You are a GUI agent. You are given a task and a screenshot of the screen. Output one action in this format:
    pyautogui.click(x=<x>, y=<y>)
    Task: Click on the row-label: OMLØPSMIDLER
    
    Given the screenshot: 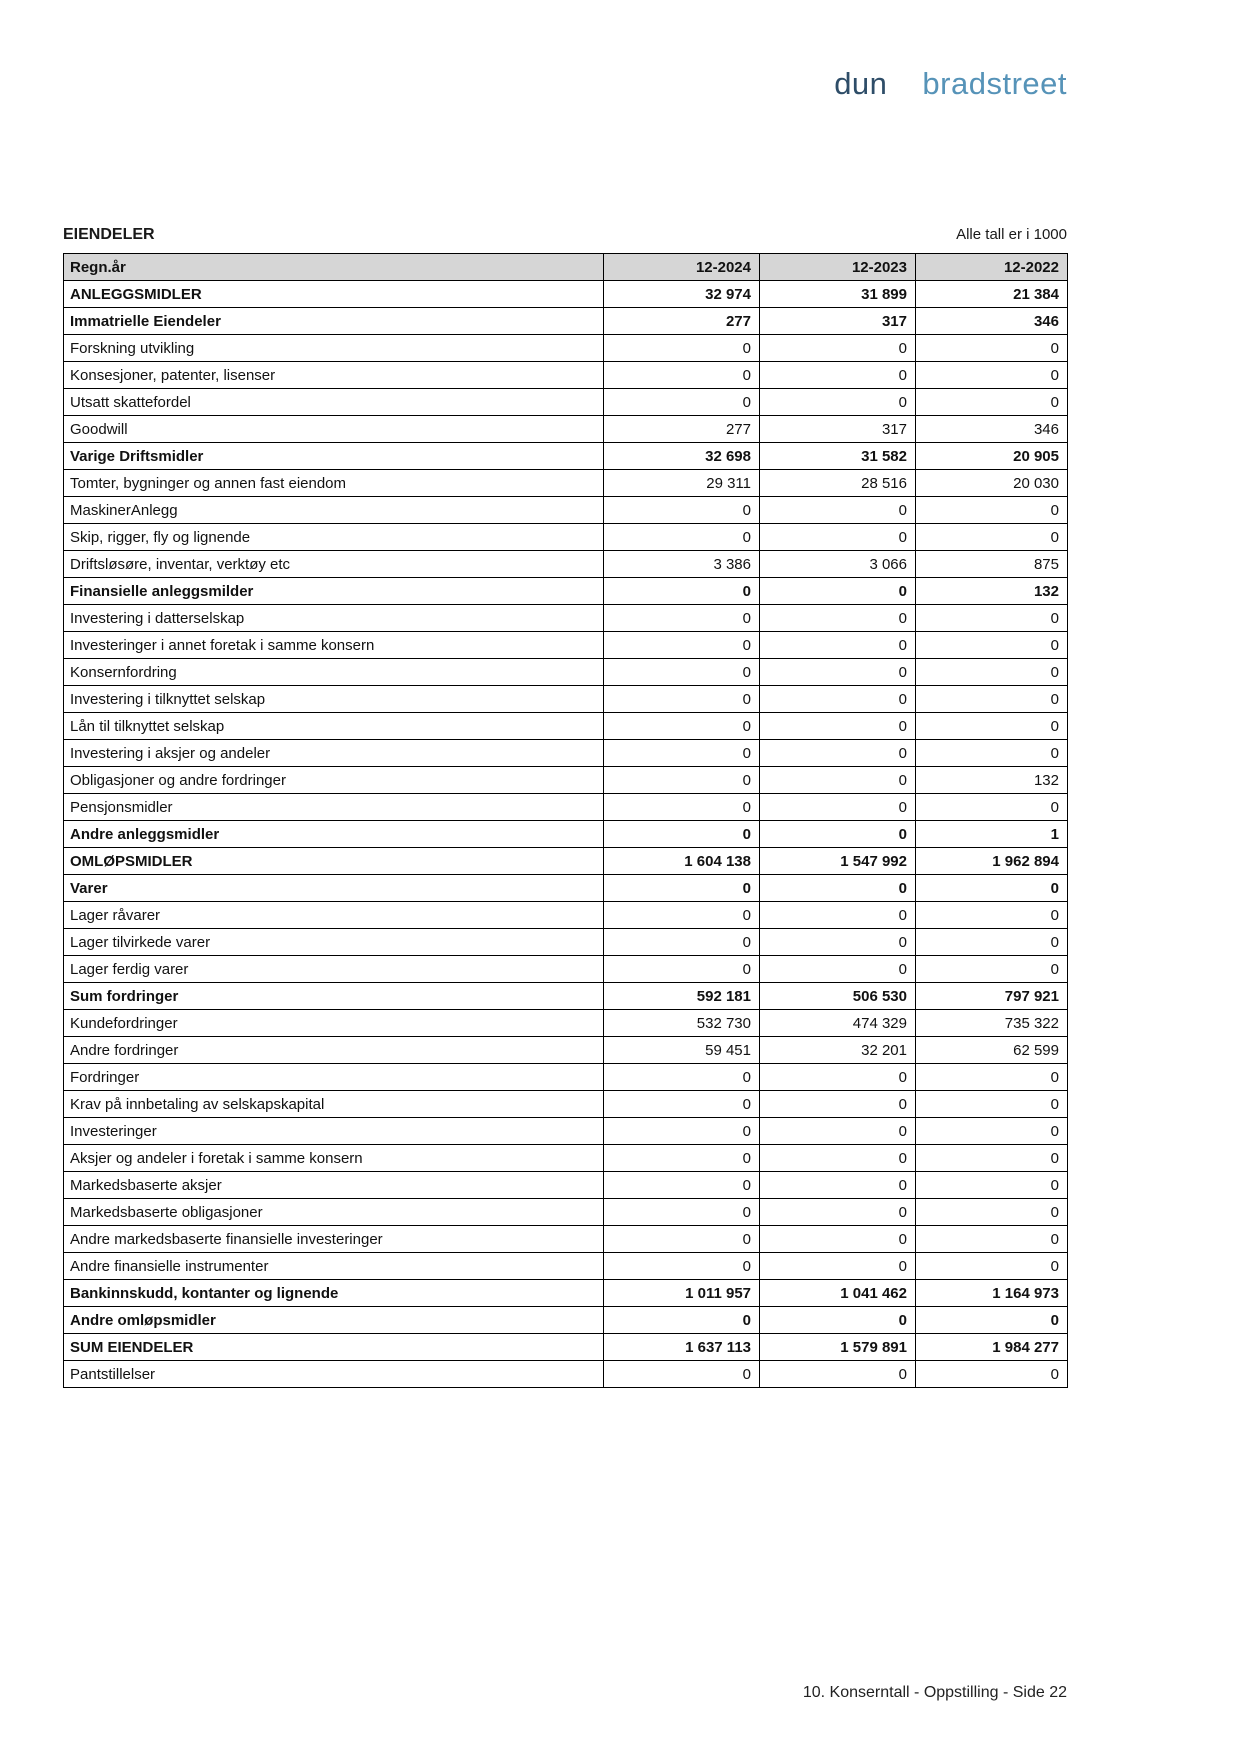 What is the action you would take?
    pyautogui.click(x=333, y=861)
    